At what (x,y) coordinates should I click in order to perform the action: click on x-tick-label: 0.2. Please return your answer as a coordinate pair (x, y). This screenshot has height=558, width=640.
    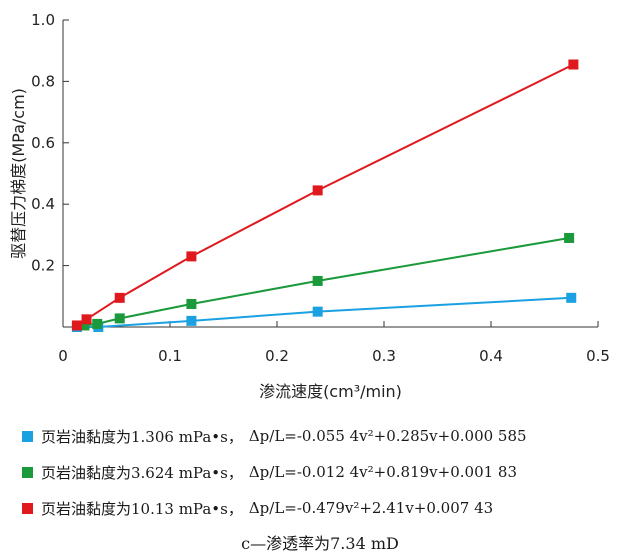
    Looking at the image, I should click on (277, 356).